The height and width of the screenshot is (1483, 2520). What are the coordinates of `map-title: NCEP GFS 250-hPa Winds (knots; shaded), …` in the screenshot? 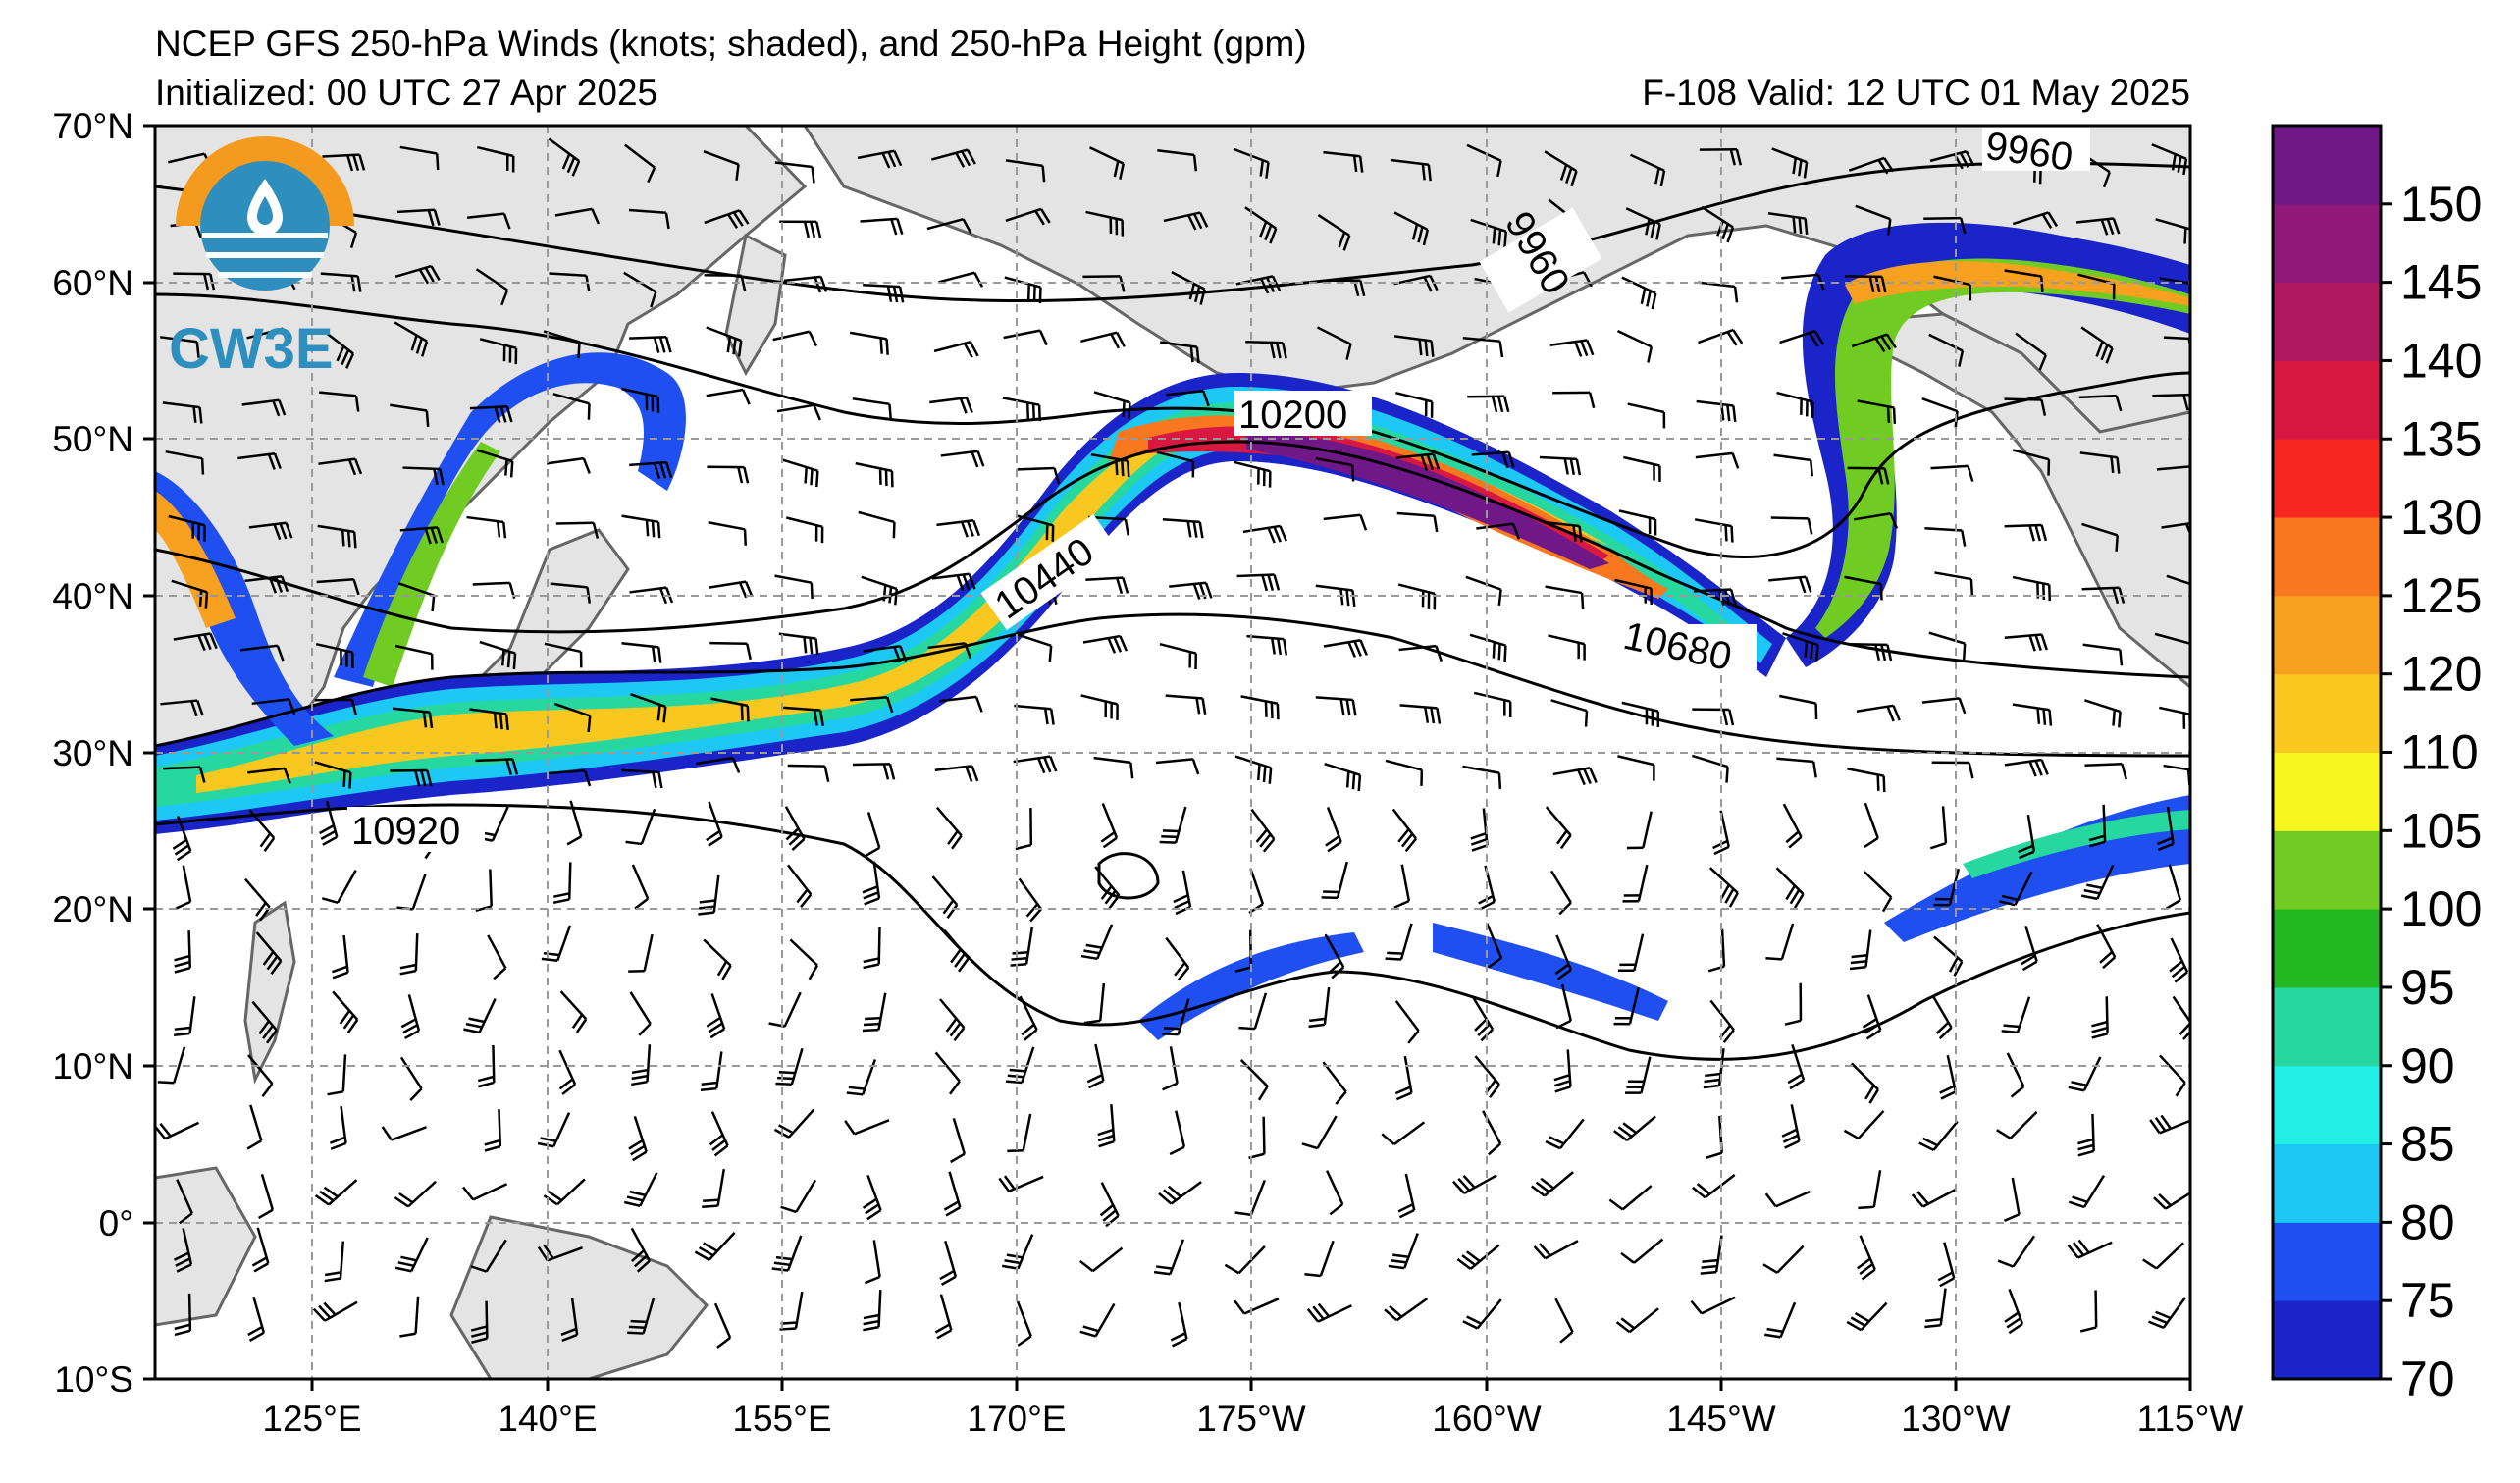 It's located at (731, 44).